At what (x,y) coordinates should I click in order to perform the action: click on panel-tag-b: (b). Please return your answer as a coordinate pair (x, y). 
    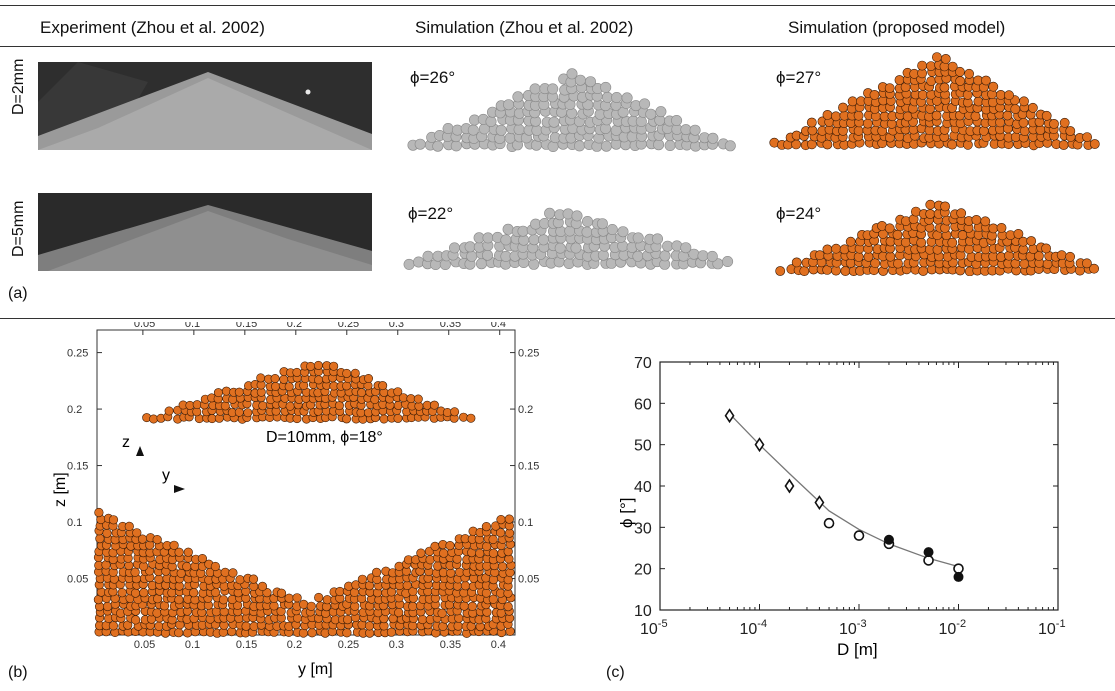
    Looking at the image, I should click on (18, 672).